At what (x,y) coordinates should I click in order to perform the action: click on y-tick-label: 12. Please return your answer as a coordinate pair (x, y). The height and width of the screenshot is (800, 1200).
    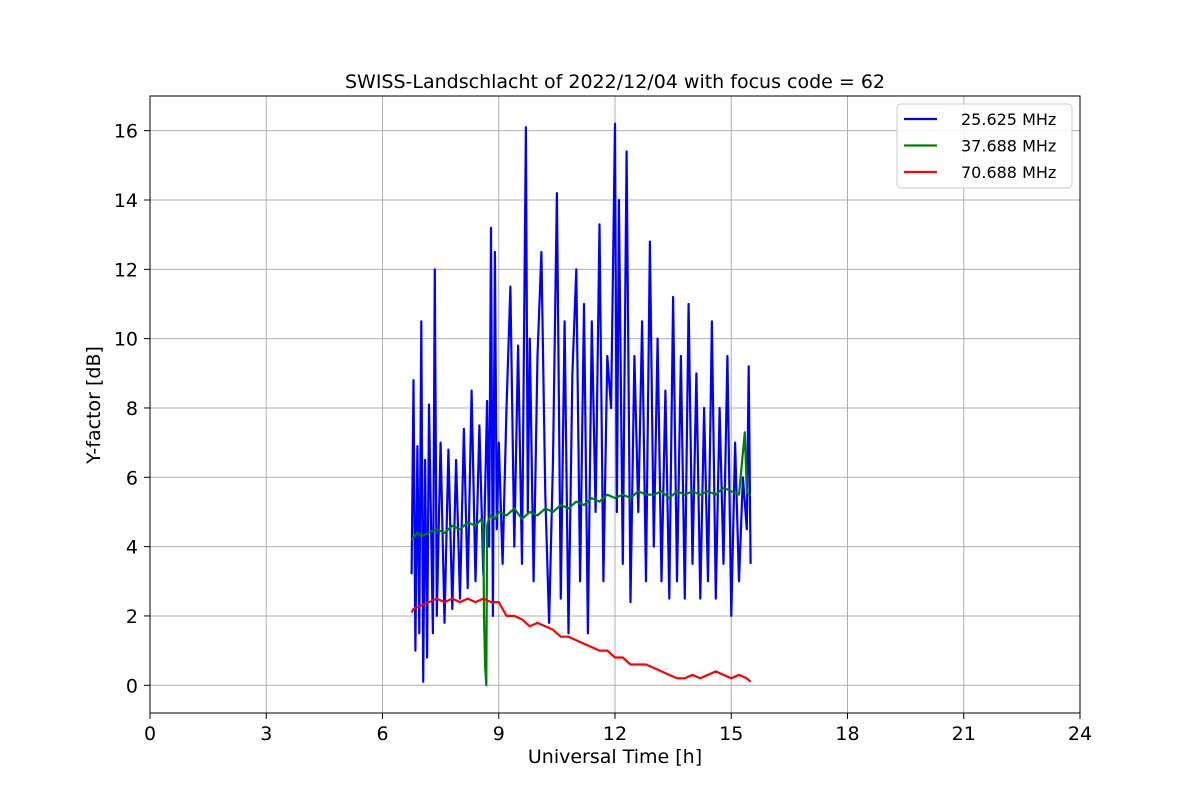
    Looking at the image, I should click on (126, 270).